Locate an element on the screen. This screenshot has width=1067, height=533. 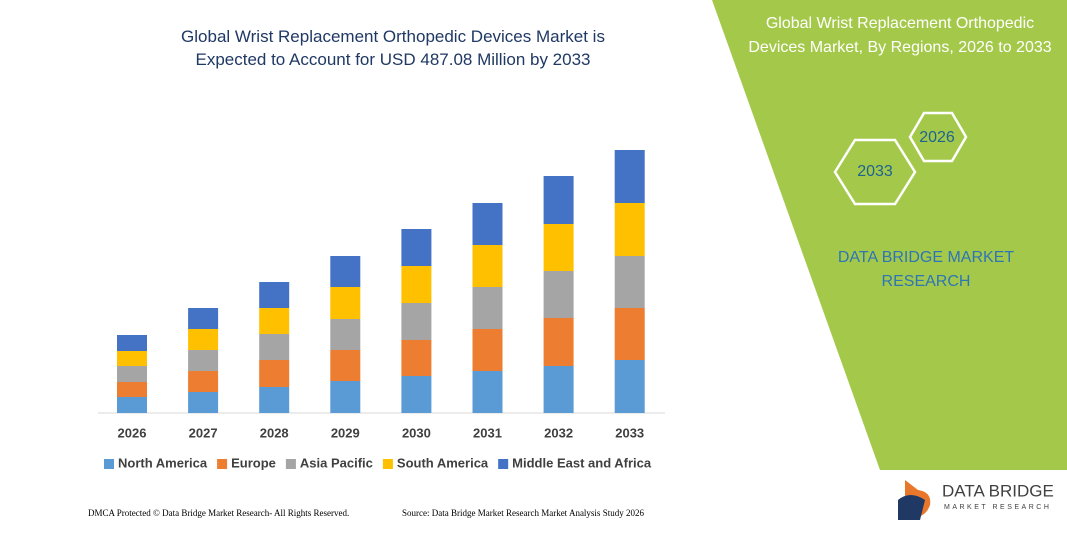
legend-label: Europe is located at coordinates (253, 462).